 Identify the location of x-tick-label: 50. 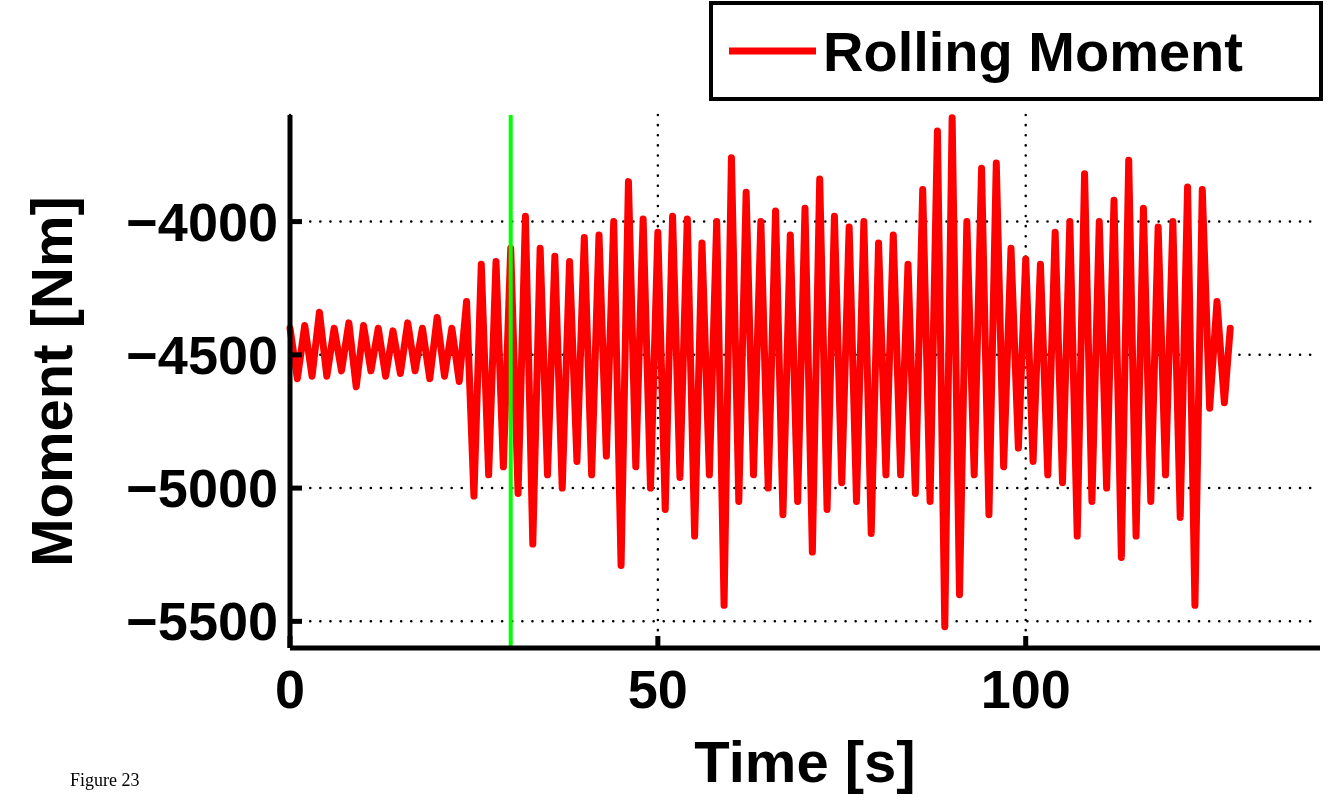
(657, 689).